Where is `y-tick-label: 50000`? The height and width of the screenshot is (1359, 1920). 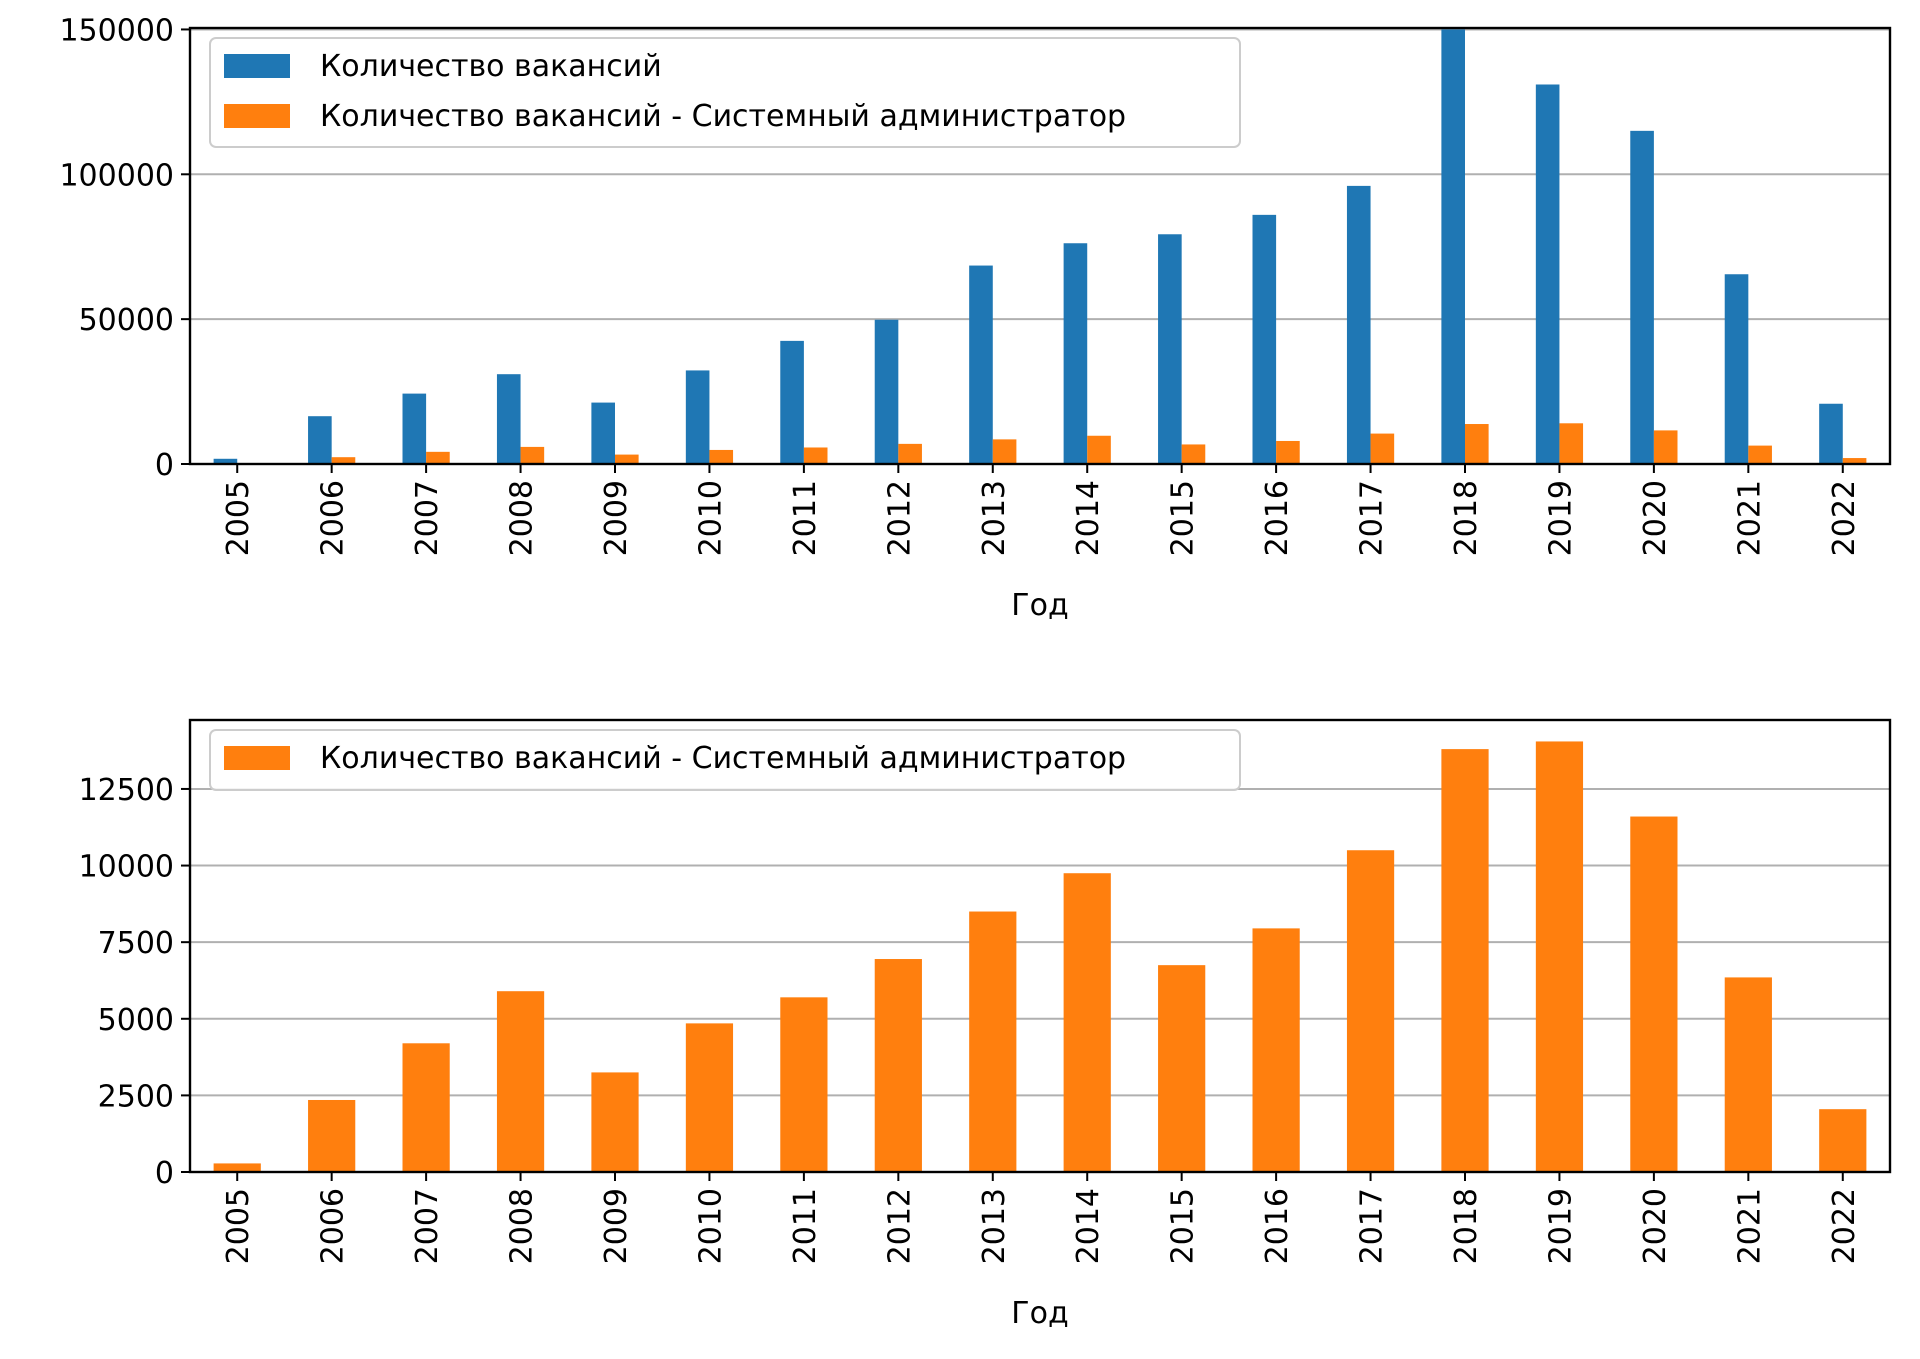
y-tick-label: 50000 is located at coordinates (126, 320).